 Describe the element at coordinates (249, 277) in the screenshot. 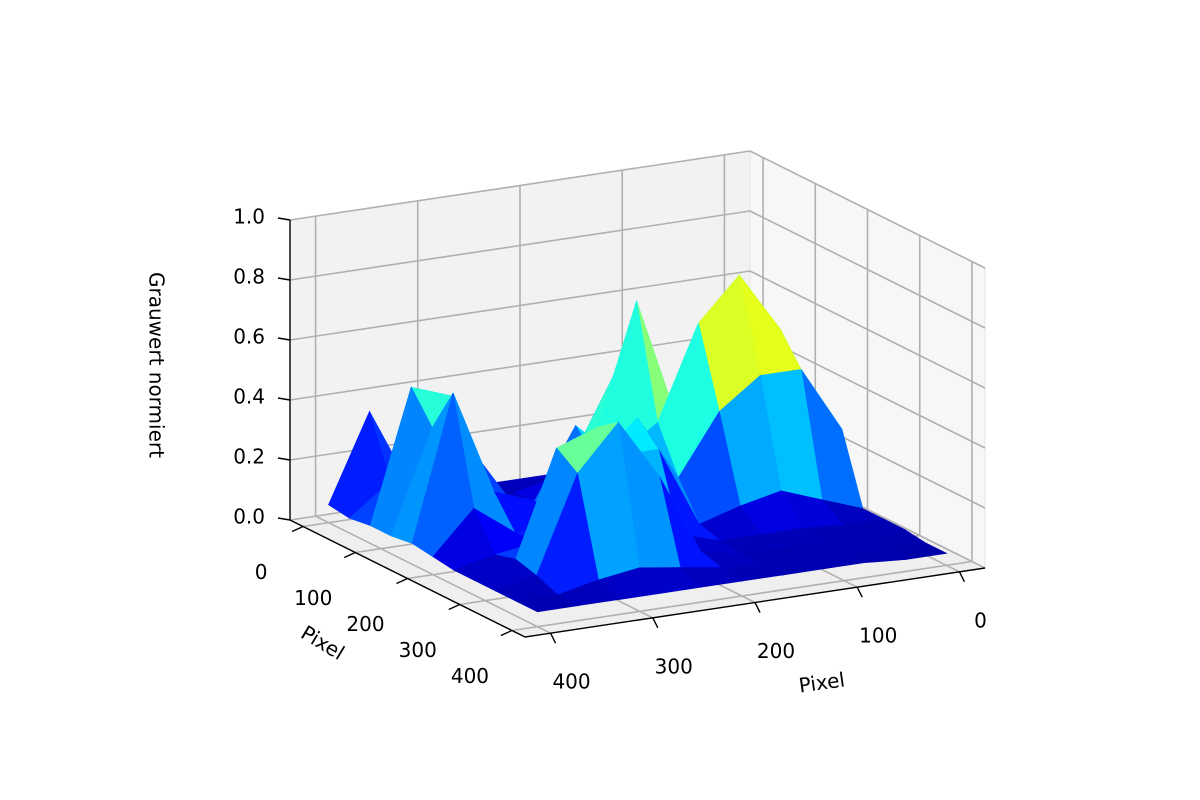

I see `z-tick-label: 0.8` at that location.